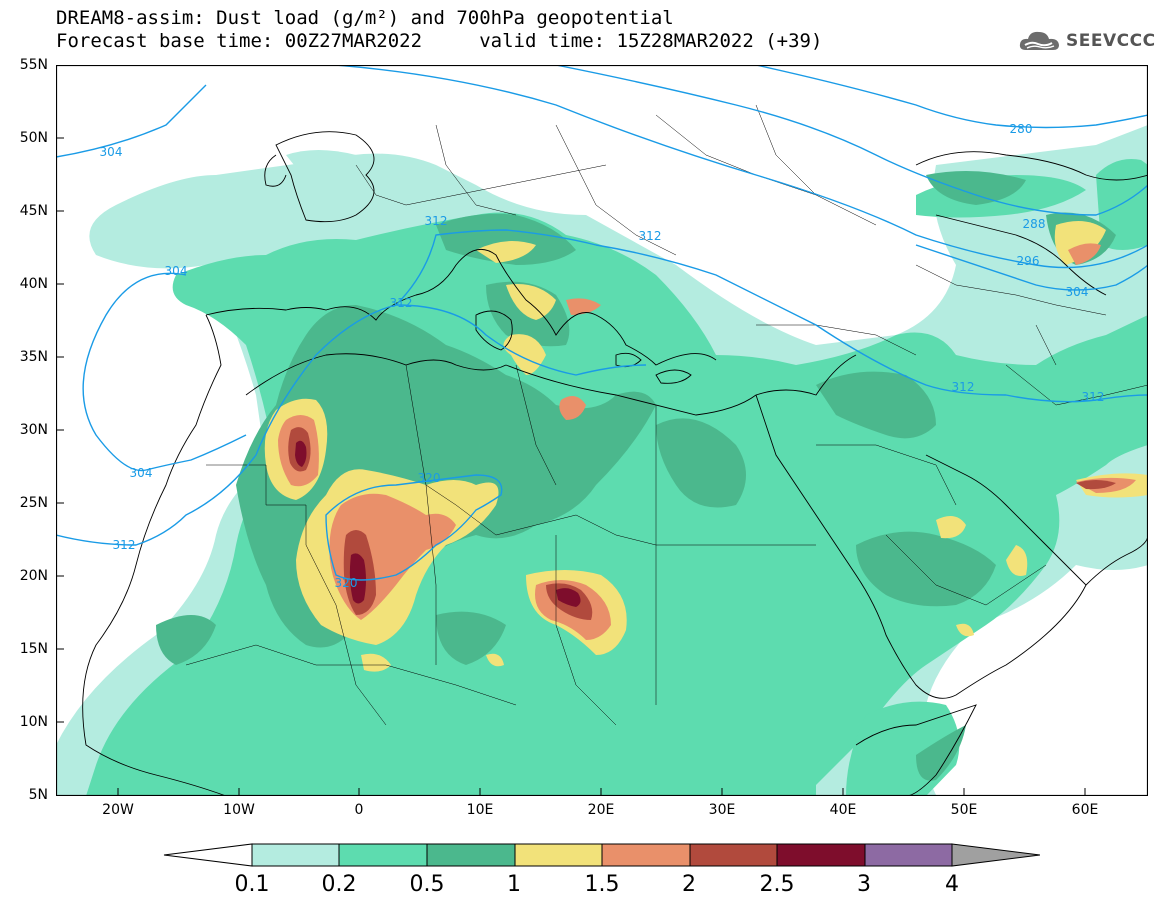 This screenshot has height=907, width=1165. What do you see at coordinates (33, 65) in the screenshot?
I see `lat-label: 55N` at bounding box center [33, 65].